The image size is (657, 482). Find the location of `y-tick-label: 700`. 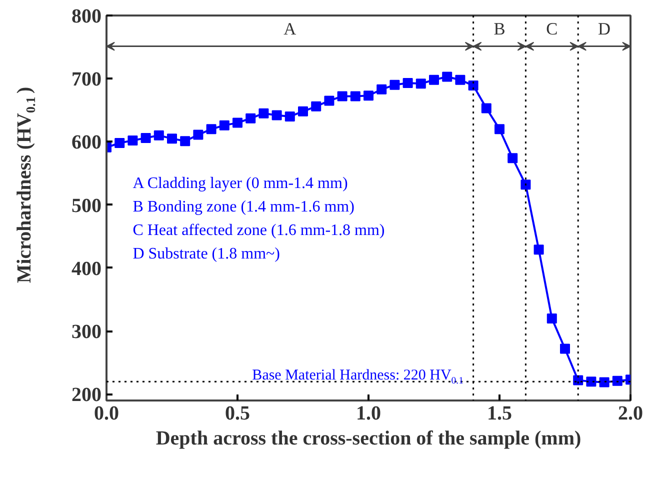

y-tick-label: 700 is located at coordinates (87, 79).